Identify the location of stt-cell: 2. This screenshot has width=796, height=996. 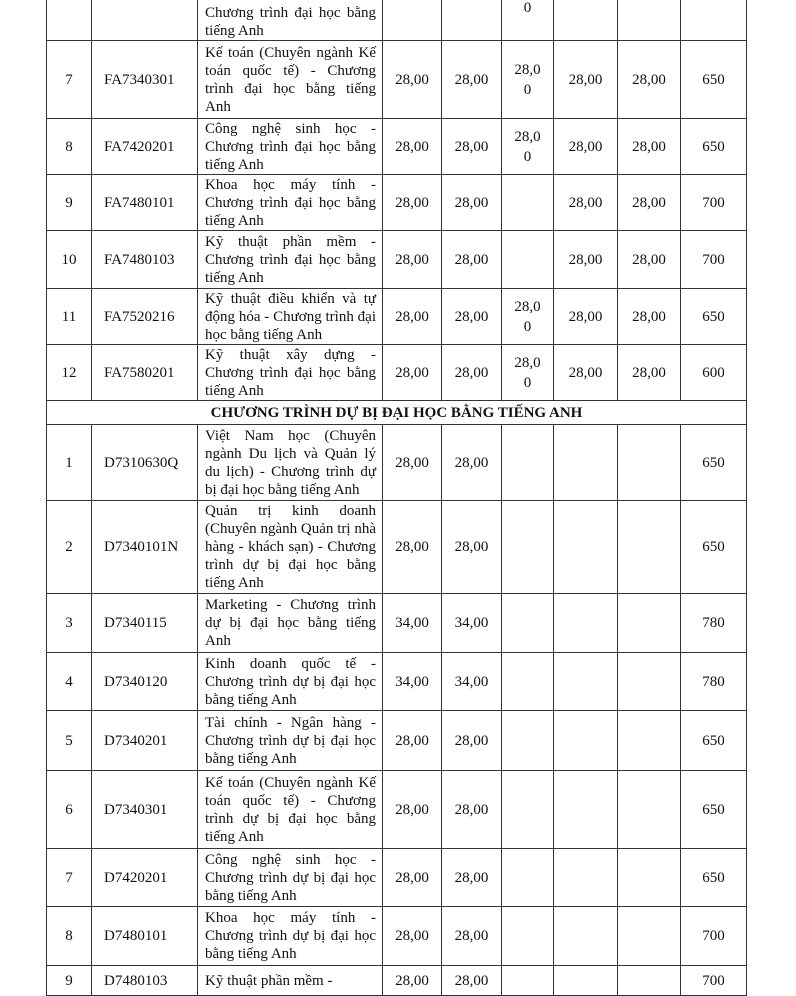
(69, 547).